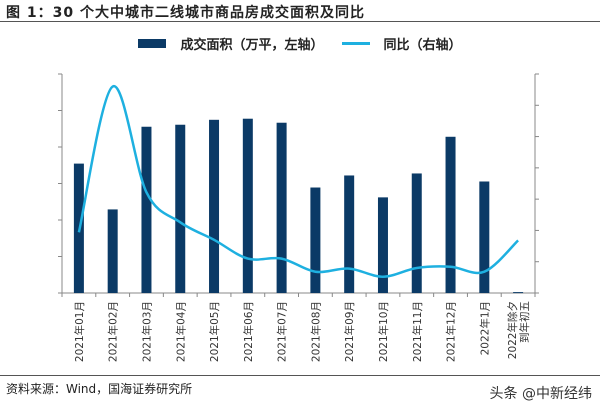 Image resolution: width=600 pixels, height=406 pixels. What do you see at coordinates (484, 328) in the screenshot?
I see `x-tick-label-12: 2022年1月` at bounding box center [484, 328].